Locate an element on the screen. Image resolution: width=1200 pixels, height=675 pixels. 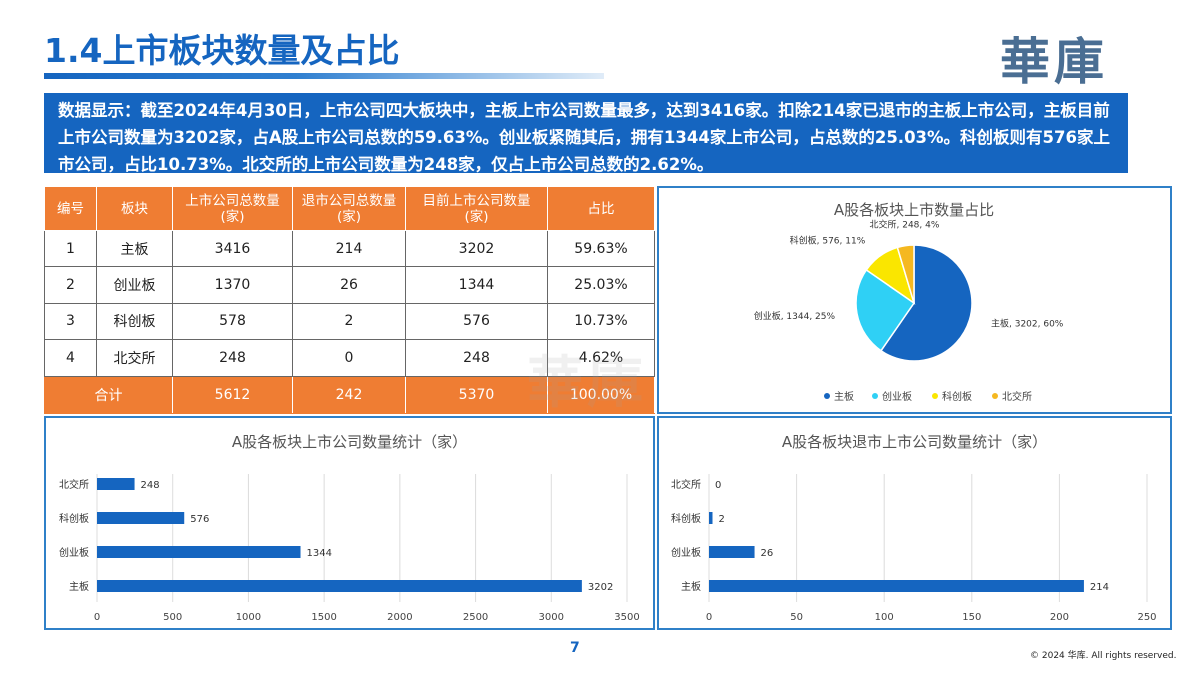
table-cell: 3 is located at coordinates (70, 321).